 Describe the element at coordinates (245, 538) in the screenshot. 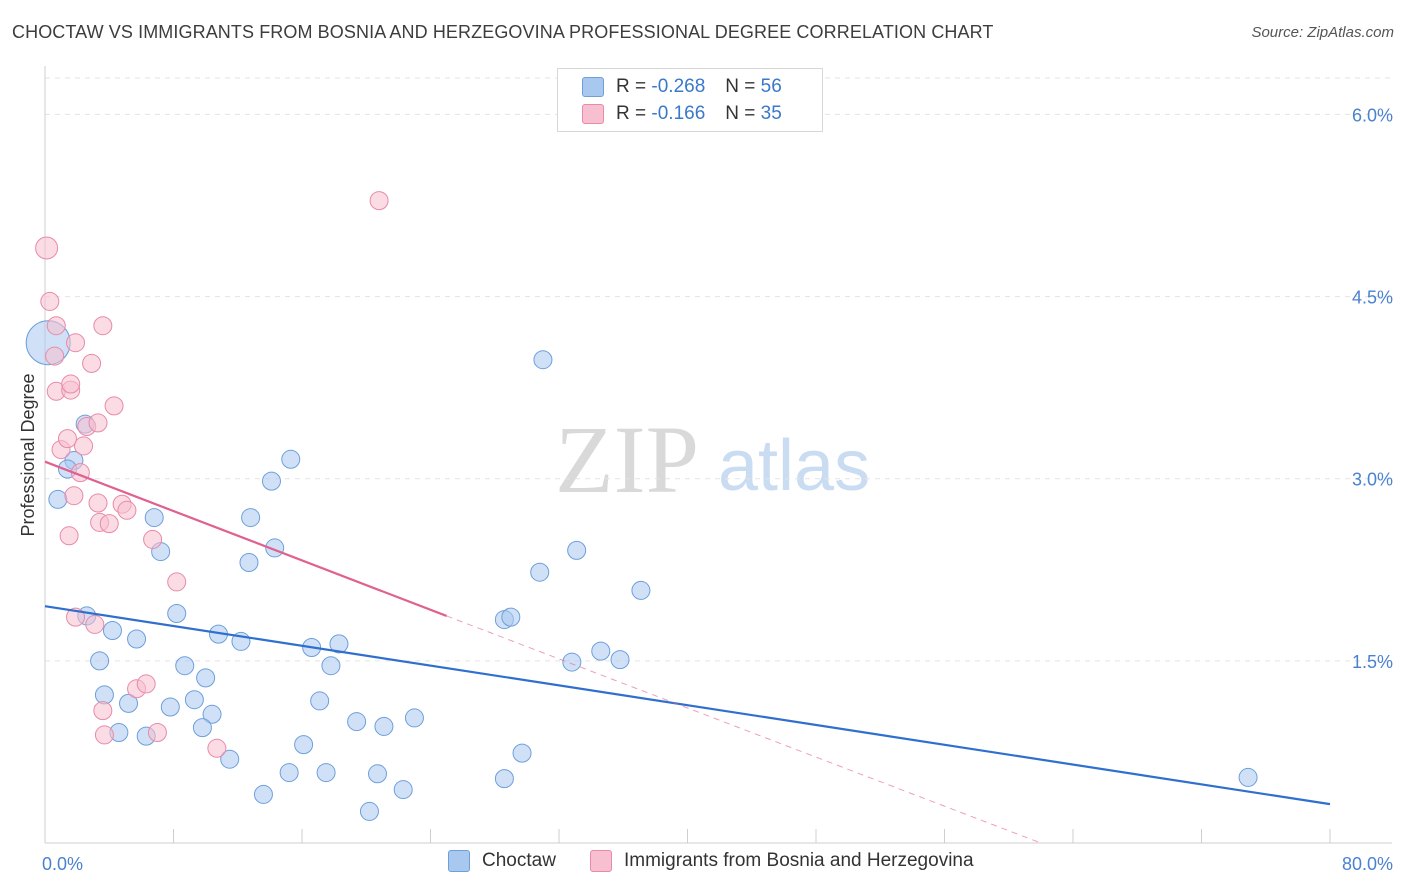

I see `trend-line-bosnia` at that location.